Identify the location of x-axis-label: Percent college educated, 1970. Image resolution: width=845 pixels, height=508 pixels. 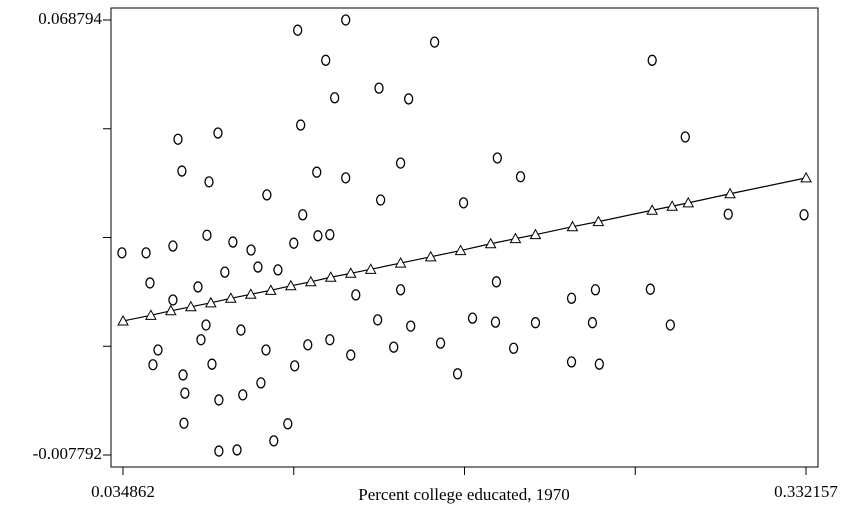
(463, 494).